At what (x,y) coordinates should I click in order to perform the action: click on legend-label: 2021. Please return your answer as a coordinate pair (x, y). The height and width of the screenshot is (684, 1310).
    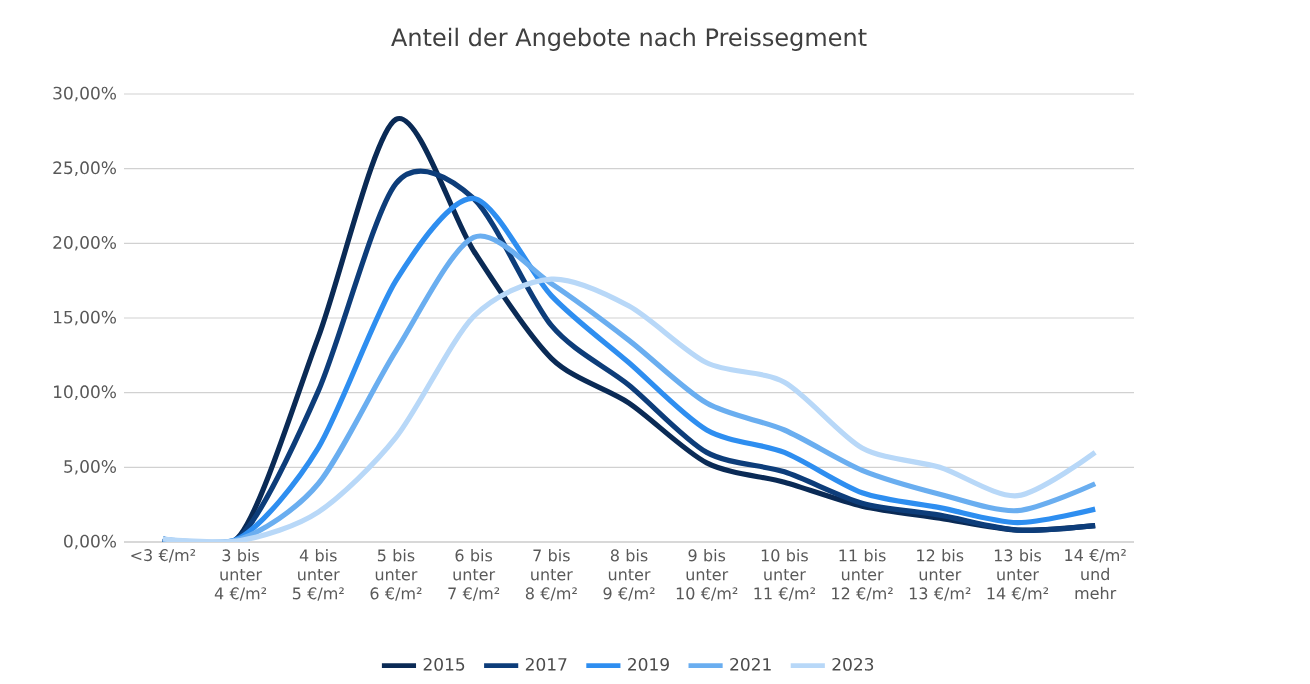
    Looking at the image, I should click on (750, 664).